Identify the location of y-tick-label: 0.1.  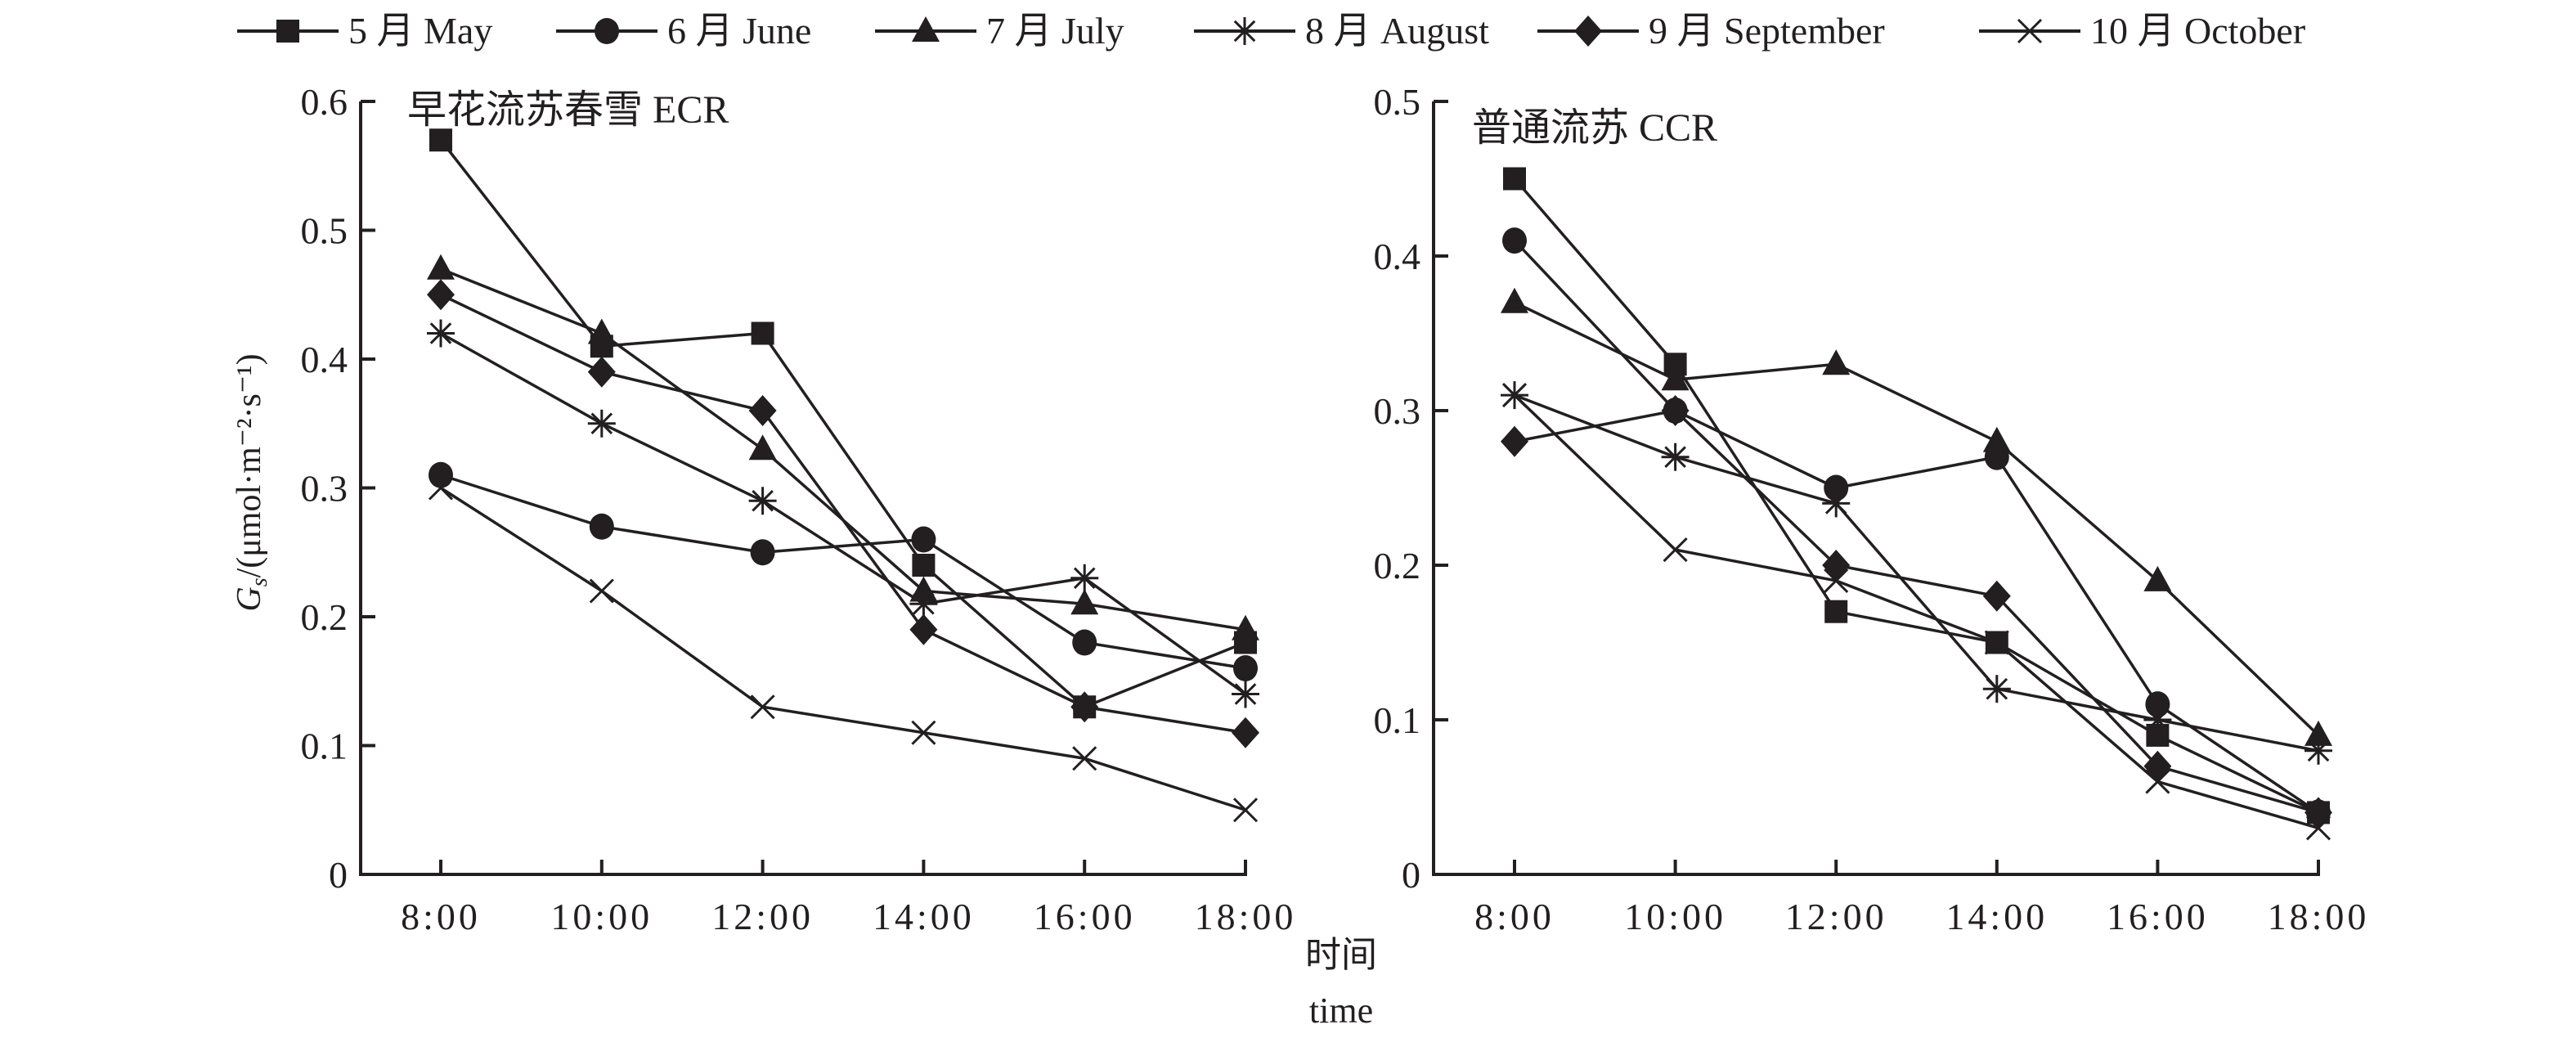
(324, 746).